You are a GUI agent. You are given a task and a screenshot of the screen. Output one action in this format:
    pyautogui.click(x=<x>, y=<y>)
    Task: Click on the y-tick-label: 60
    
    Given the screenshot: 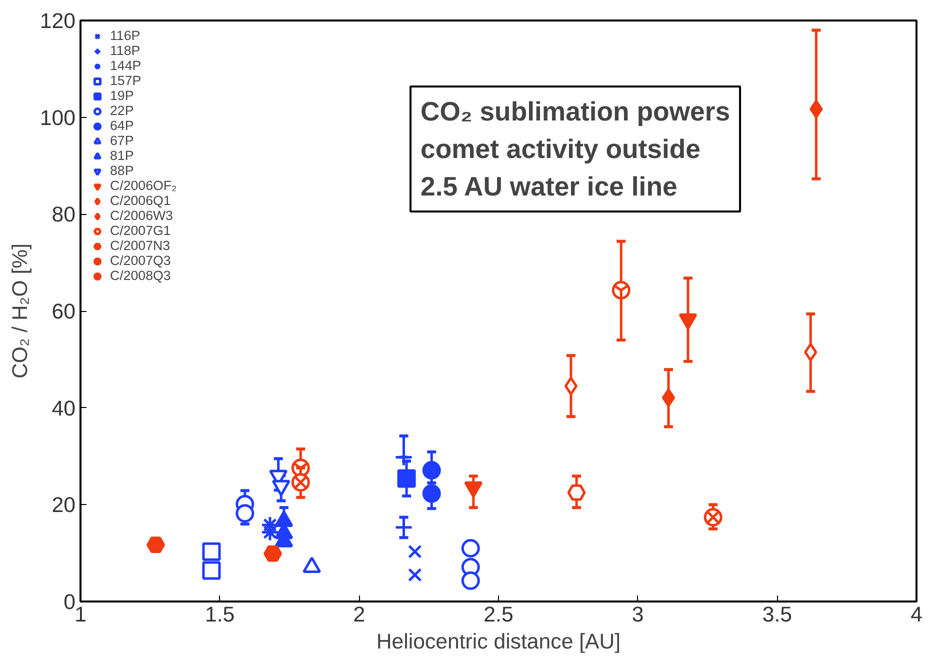 What is the action you would take?
    pyautogui.click(x=64, y=312)
    